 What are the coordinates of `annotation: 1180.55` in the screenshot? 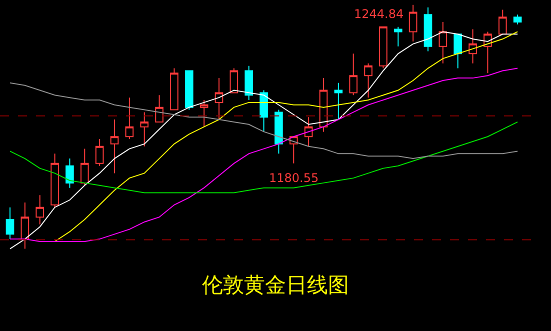 It's located at (294, 178).